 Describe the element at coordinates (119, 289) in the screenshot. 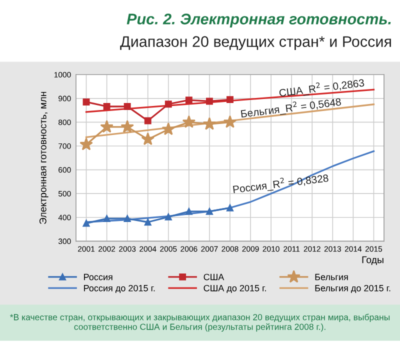

I see `legend-label: Россия до 2015 г.` at that location.